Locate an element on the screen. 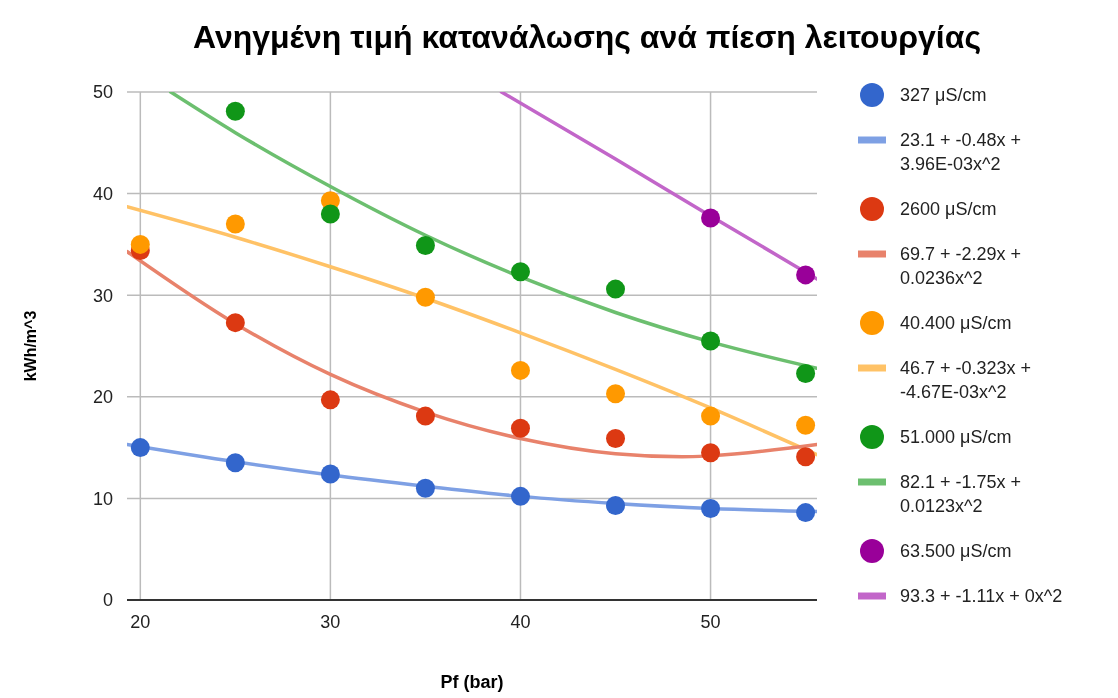 This screenshot has height=698, width=1118. y-axis-title: kWh/m^3 is located at coordinates (30, 346).